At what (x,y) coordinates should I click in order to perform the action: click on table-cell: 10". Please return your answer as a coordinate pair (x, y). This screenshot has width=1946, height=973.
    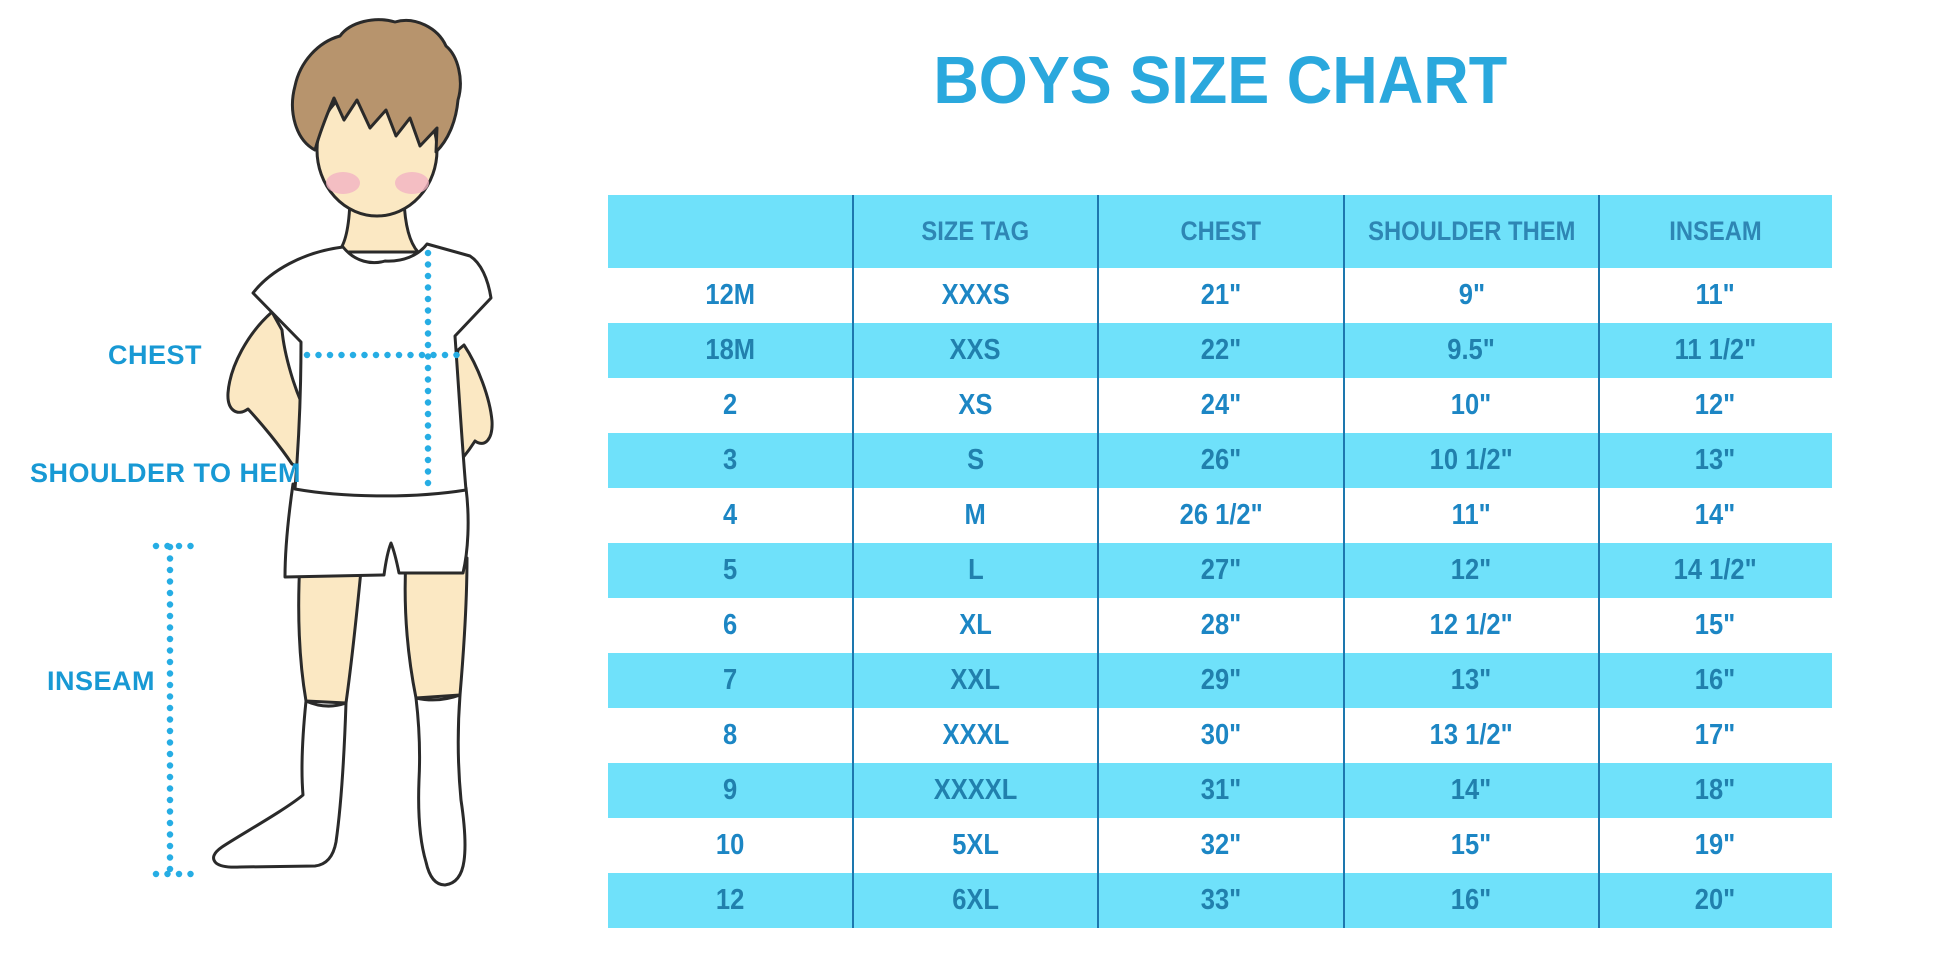
    Looking at the image, I should click on (1471, 405).